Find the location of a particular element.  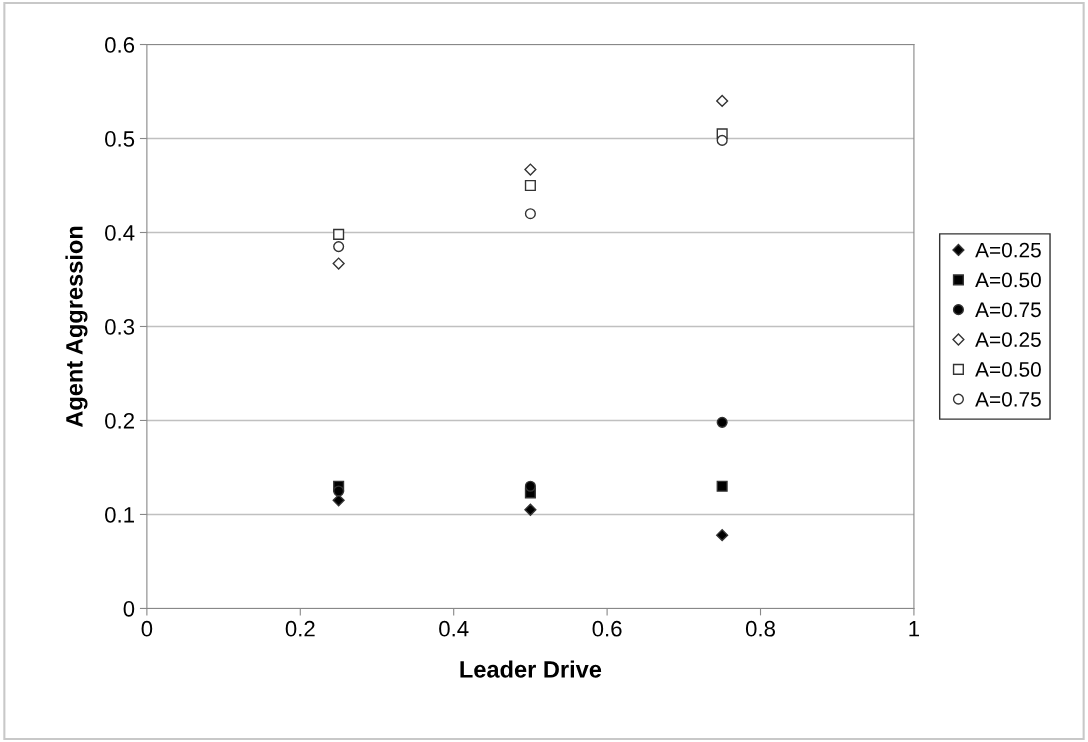

y-tick-label: 0.4 is located at coordinates (120, 233).